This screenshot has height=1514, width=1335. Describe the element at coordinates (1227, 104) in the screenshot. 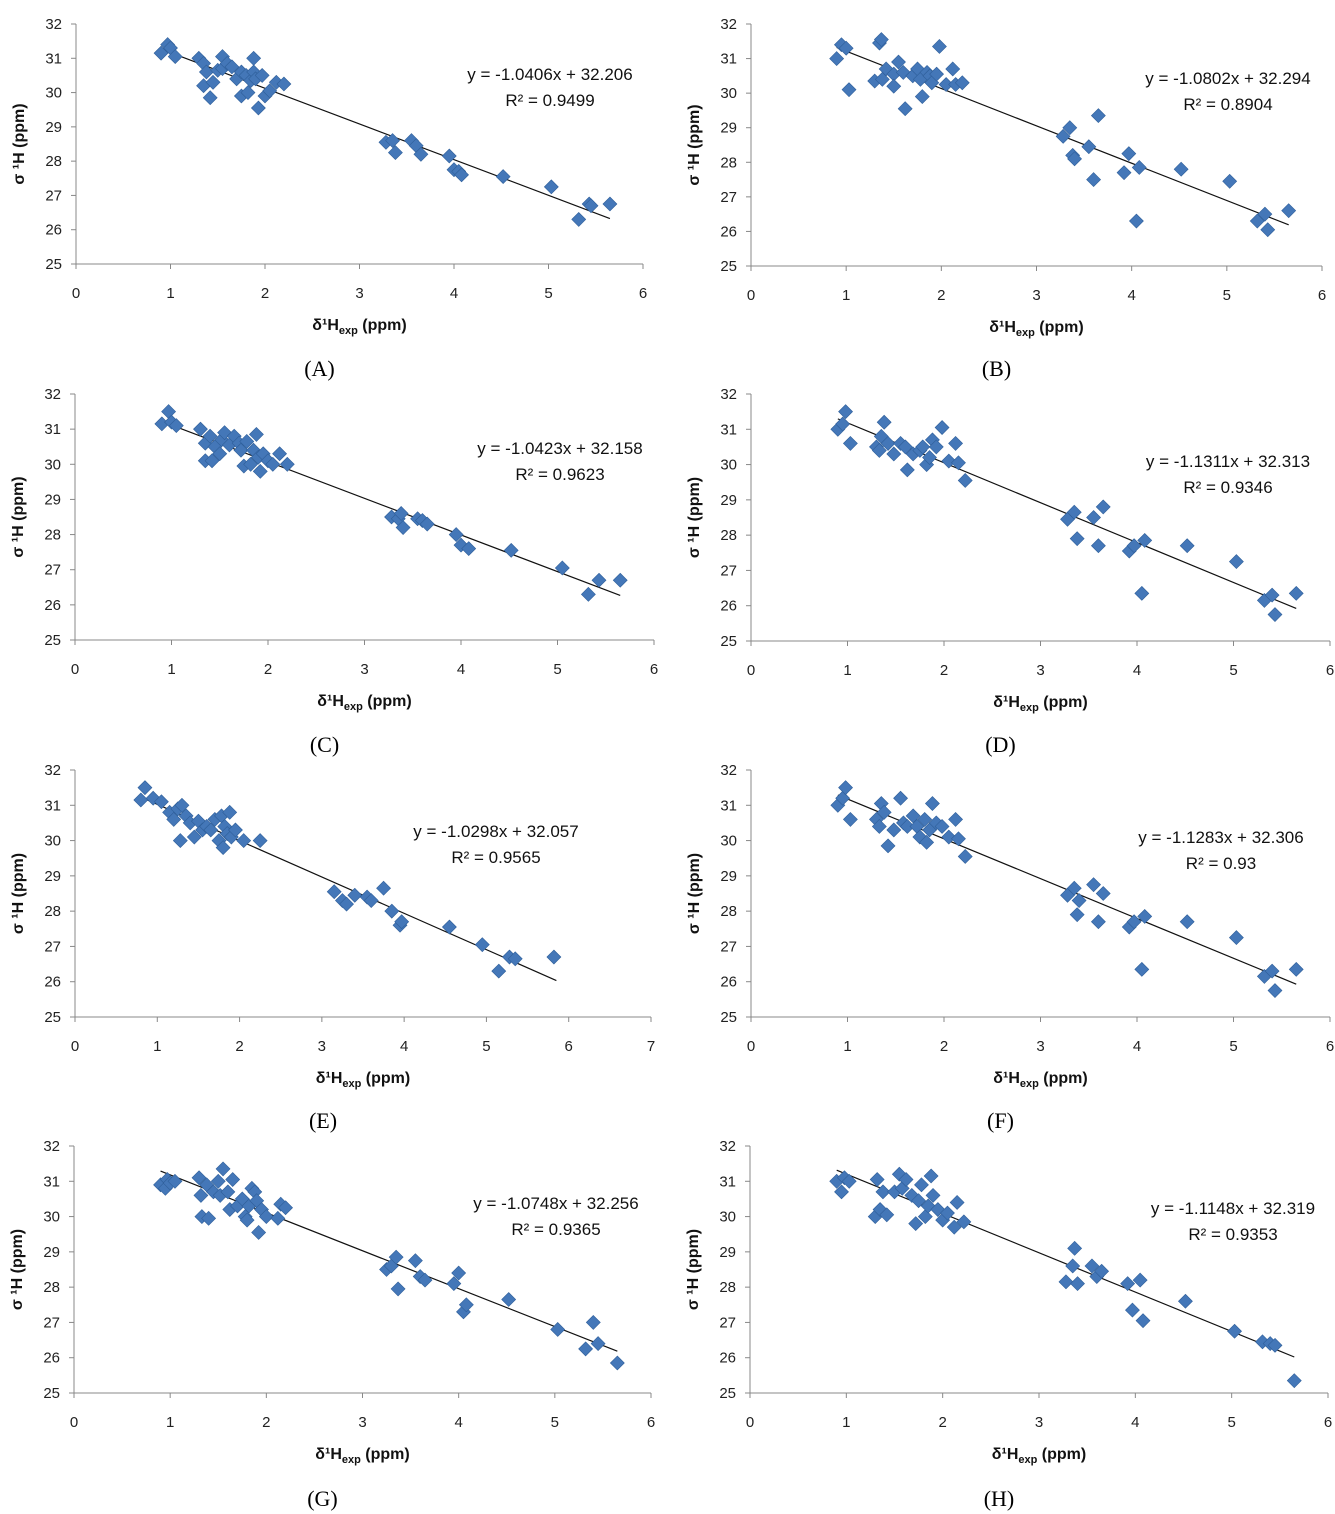

I see `r-squared: R² = 0.8904` at that location.